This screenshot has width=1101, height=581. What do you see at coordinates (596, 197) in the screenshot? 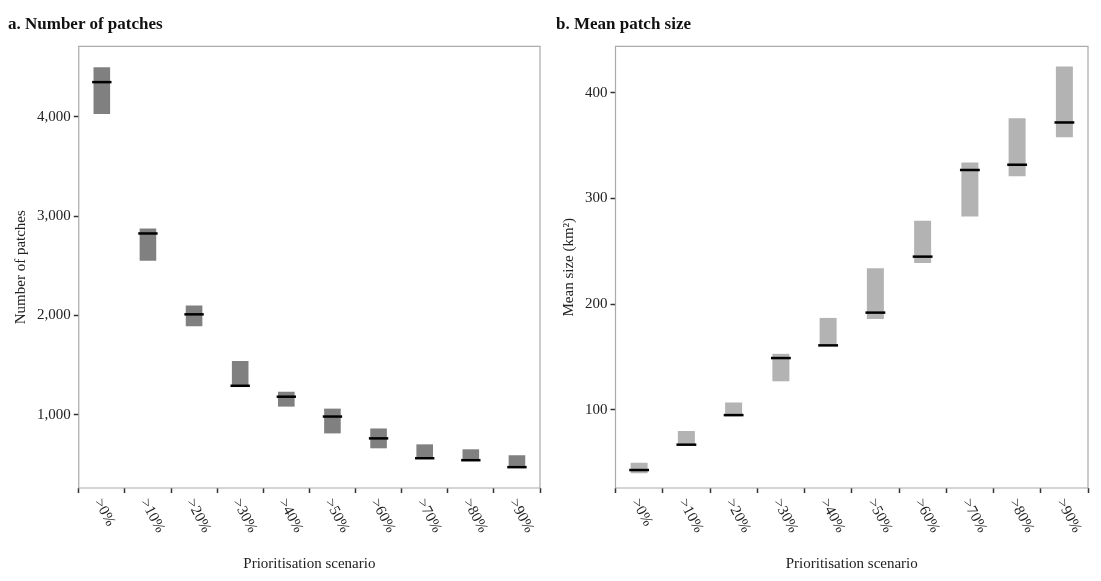
I see `y-tick-label: 300` at bounding box center [596, 197].